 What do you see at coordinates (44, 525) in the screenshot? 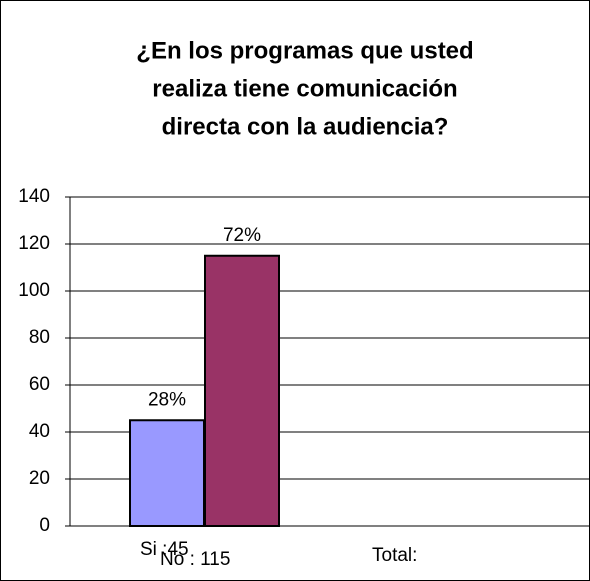
I see `y-tick-label: 0` at bounding box center [44, 525].